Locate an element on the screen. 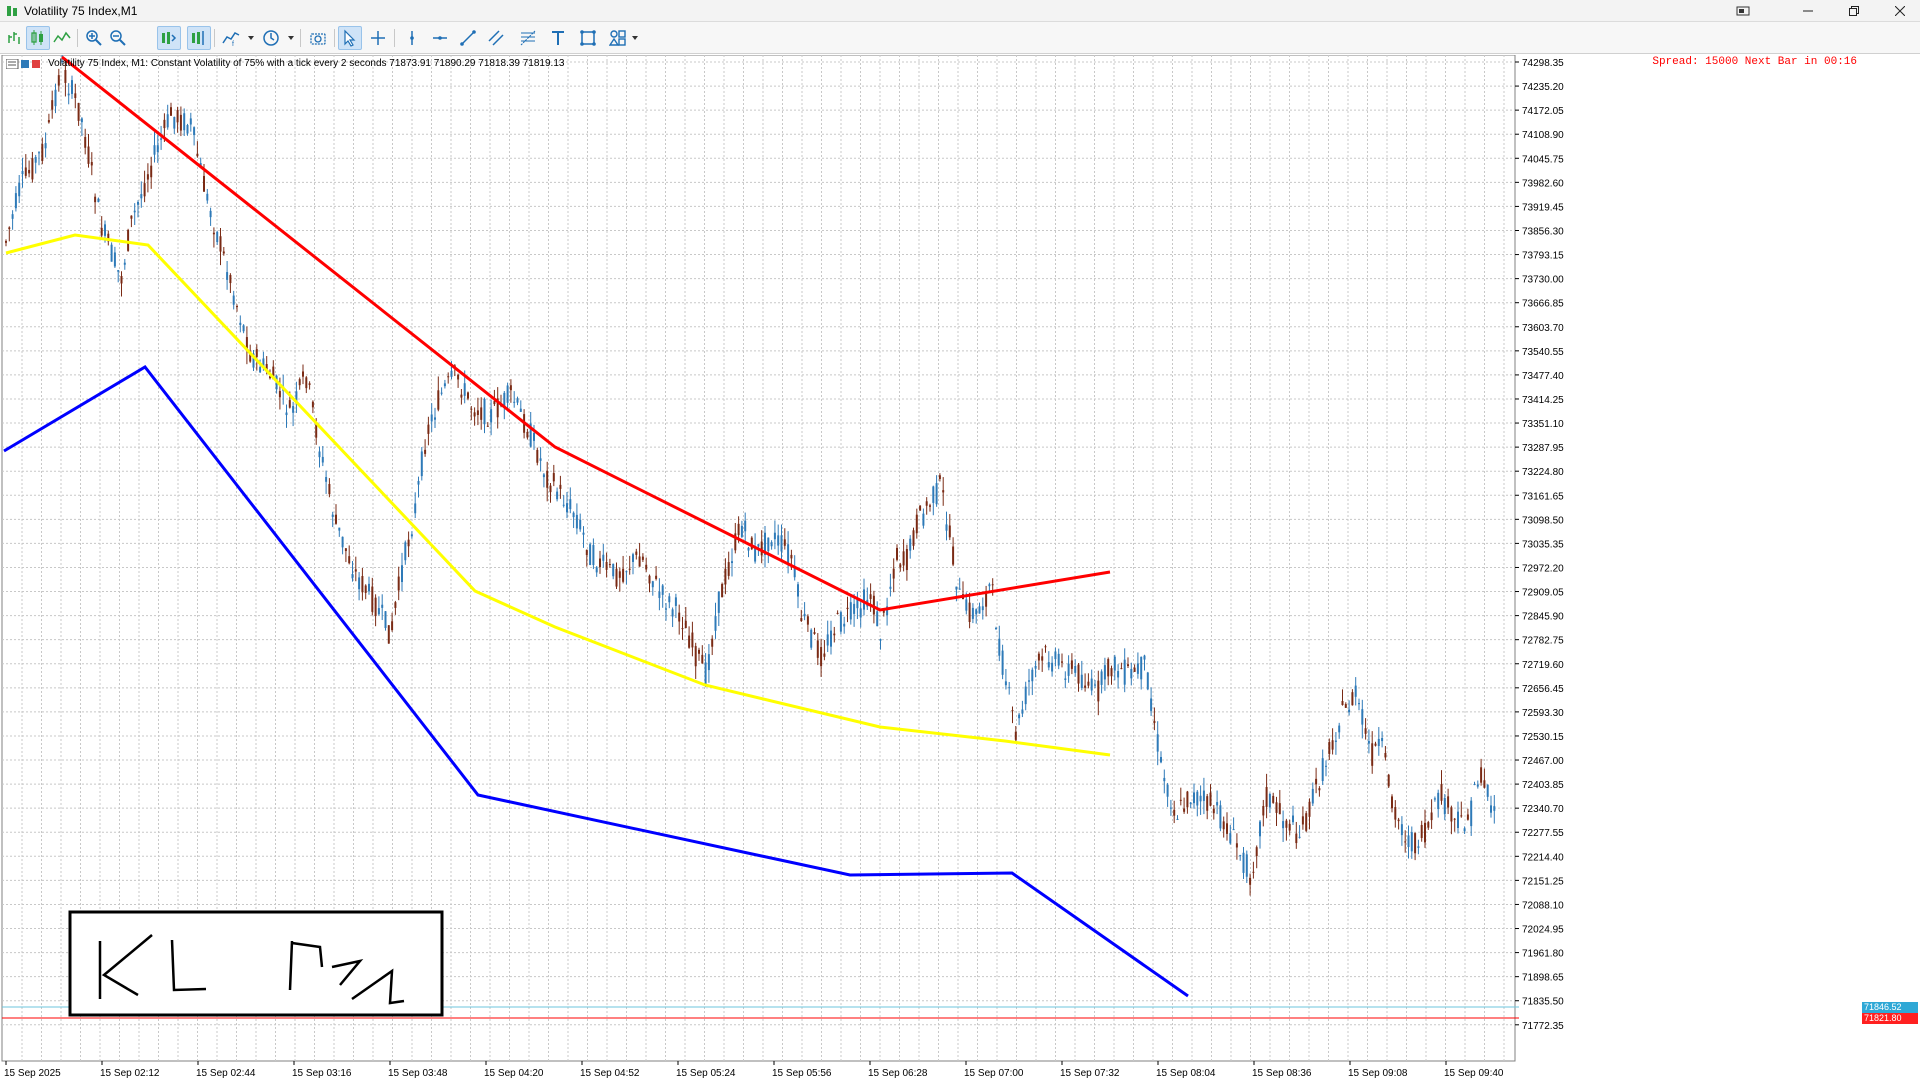 The width and height of the screenshot is (1920, 1080). objects-icon is located at coordinates (618, 38).